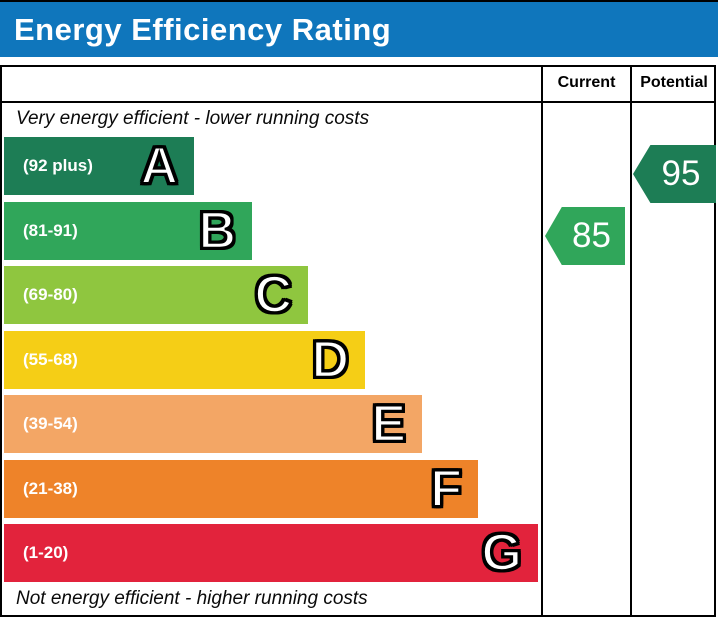 The height and width of the screenshot is (619, 718). Describe the element at coordinates (203, 29) in the screenshot. I see `page-title: Energy Efficiency Rating` at that location.